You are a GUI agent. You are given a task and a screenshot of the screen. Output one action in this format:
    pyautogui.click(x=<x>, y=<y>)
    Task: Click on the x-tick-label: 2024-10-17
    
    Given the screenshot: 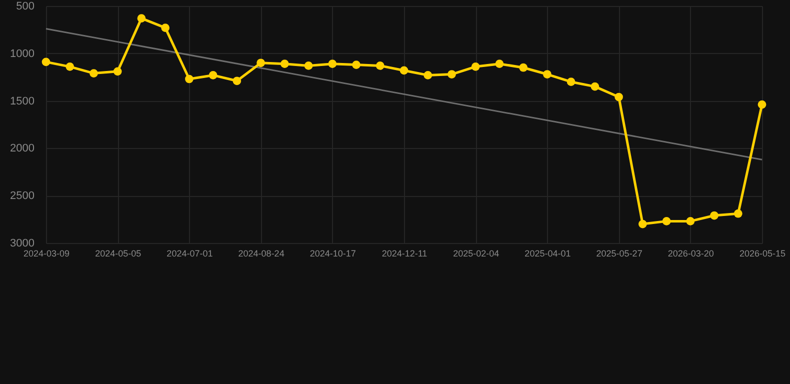 What is the action you would take?
    pyautogui.click(x=333, y=253)
    